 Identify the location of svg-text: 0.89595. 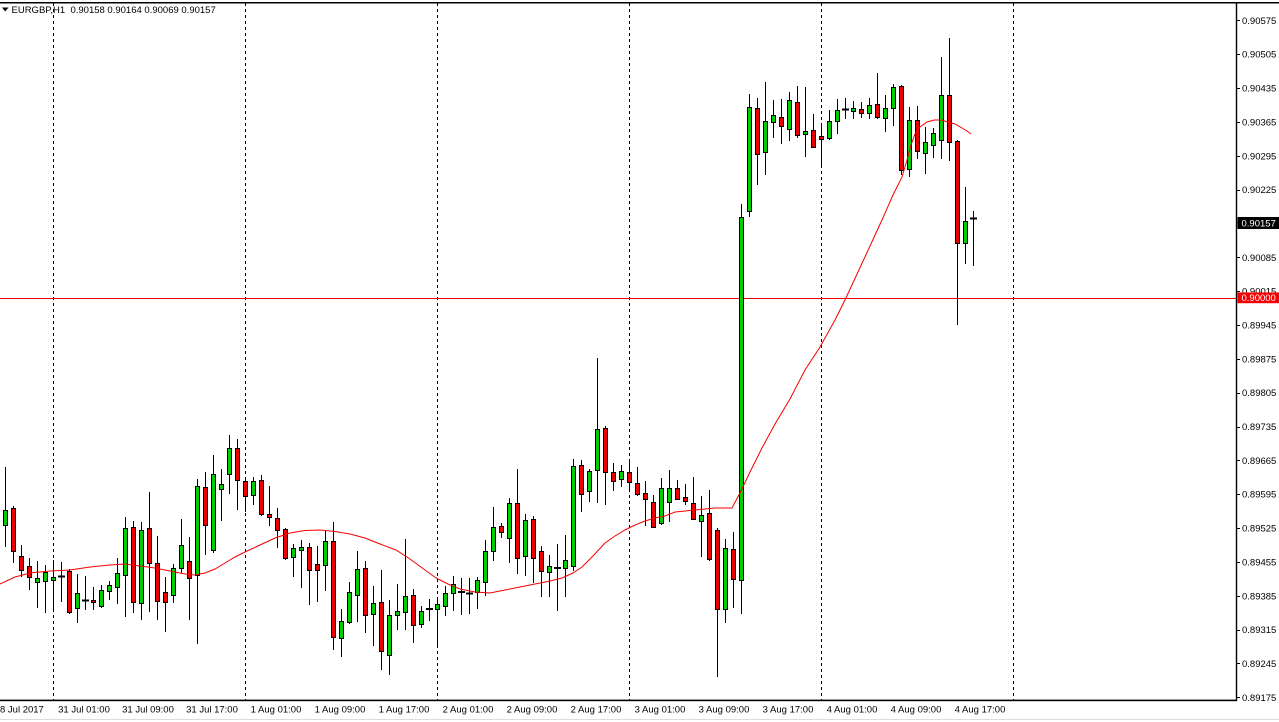
(1259, 495).